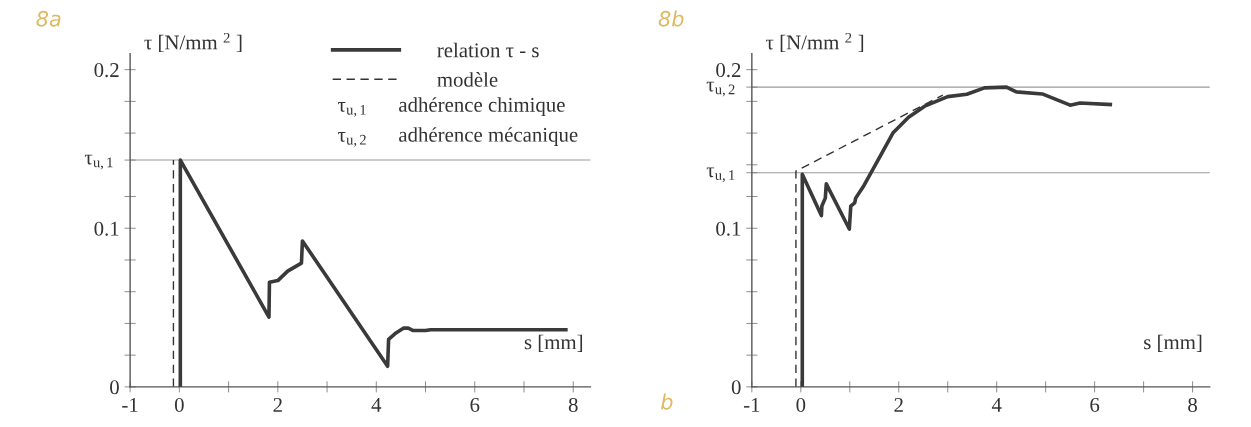  Describe the element at coordinates (488, 50) in the screenshot. I see `legend-label: relation τ - s` at that location.